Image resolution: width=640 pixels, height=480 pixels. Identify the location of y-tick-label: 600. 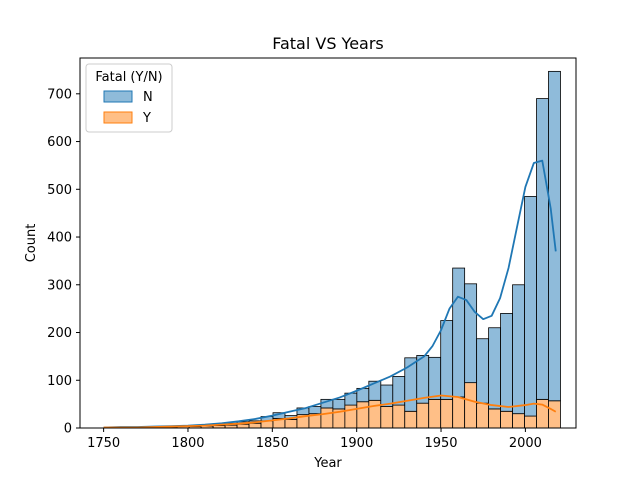
(59, 142).